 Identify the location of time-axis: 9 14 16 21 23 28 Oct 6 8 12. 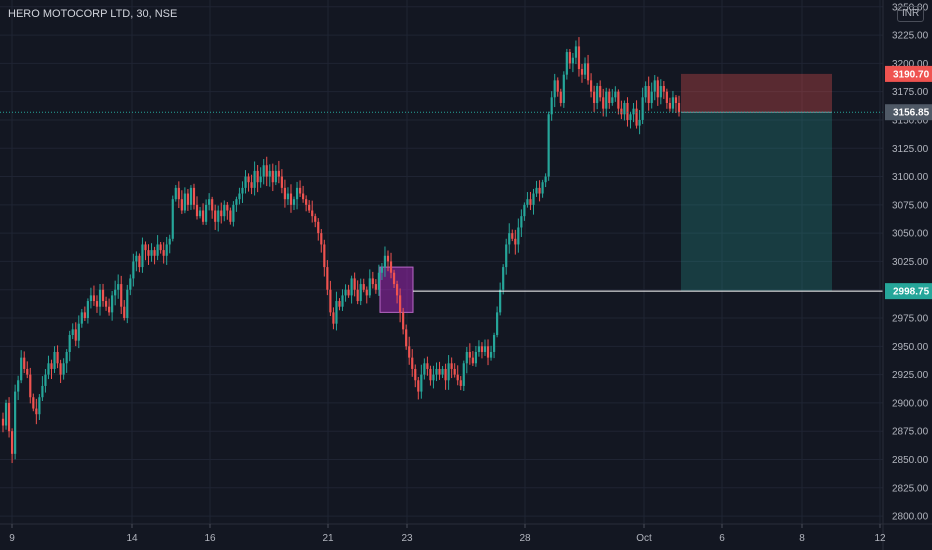
(466, 533).